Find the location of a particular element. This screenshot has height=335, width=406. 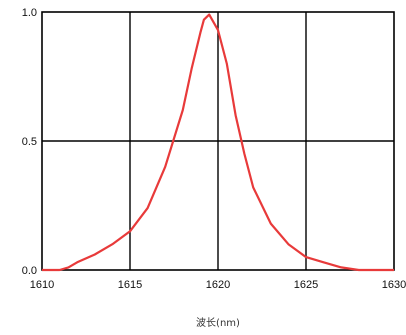

x-axis-label: 波长(nm) is located at coordinates (218, 322).